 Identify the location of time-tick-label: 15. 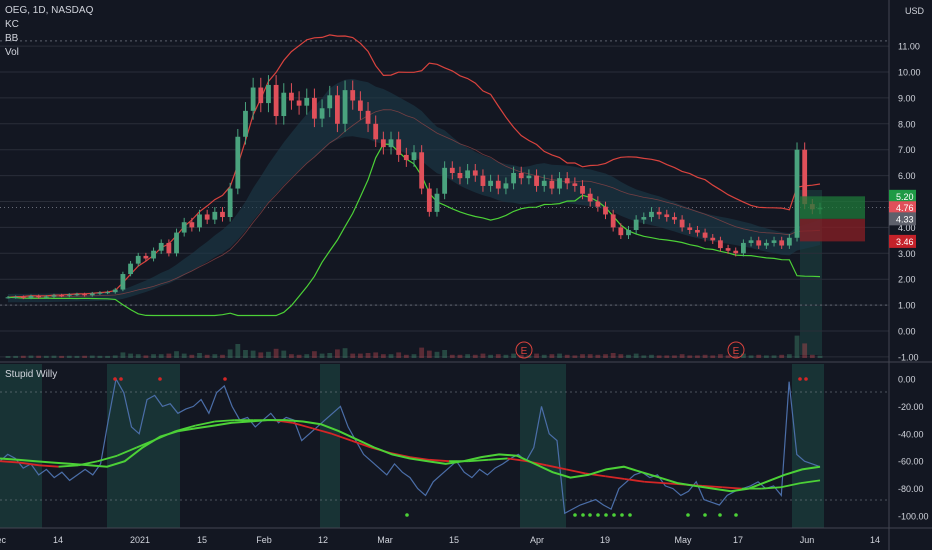
(202, 540).